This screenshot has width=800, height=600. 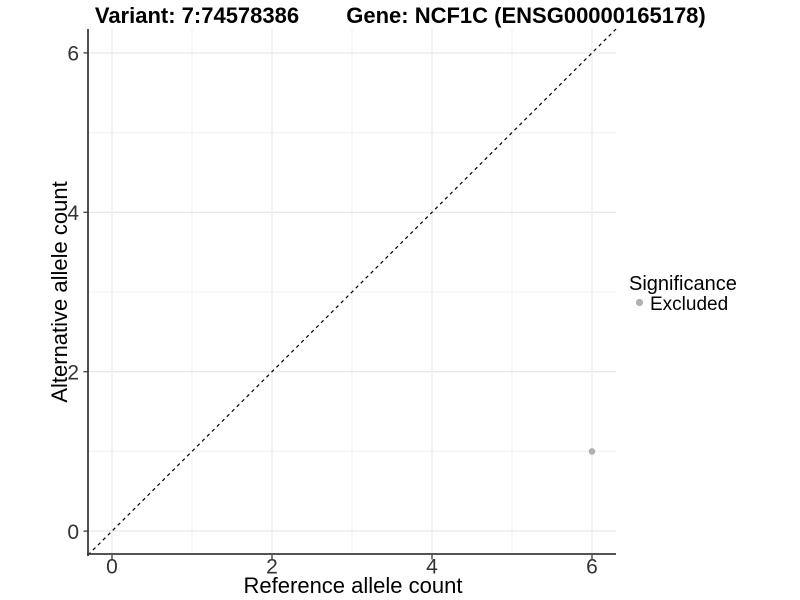 I want to click on y-tick-label: 6, so click(x=73, y=54).